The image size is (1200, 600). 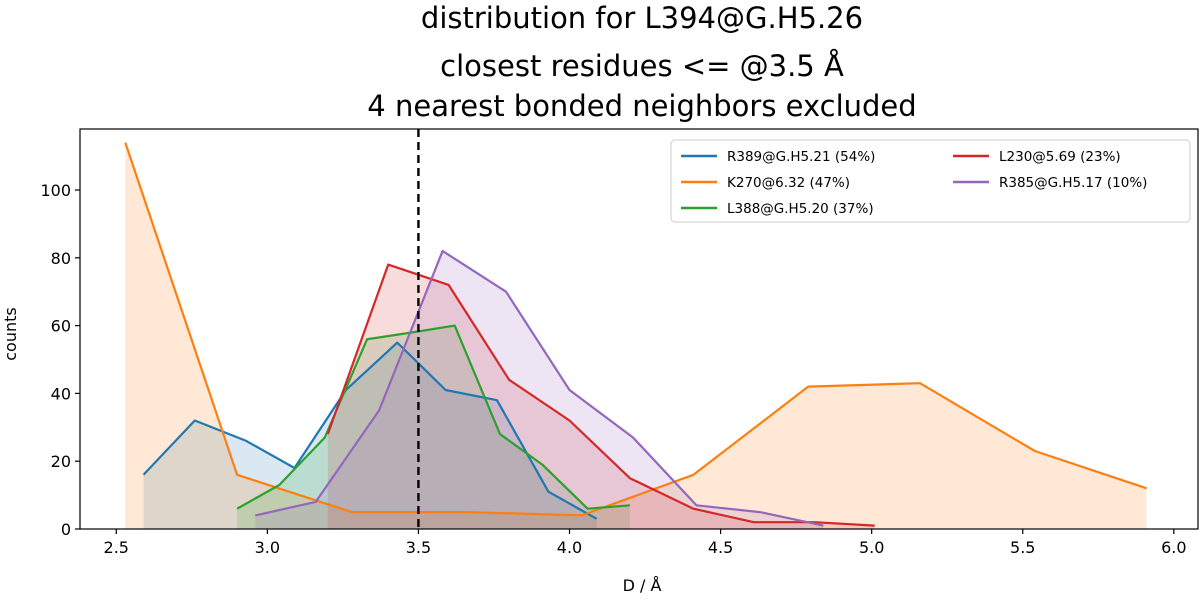 I want to click on legend-frame, so click(x=930, y=181).